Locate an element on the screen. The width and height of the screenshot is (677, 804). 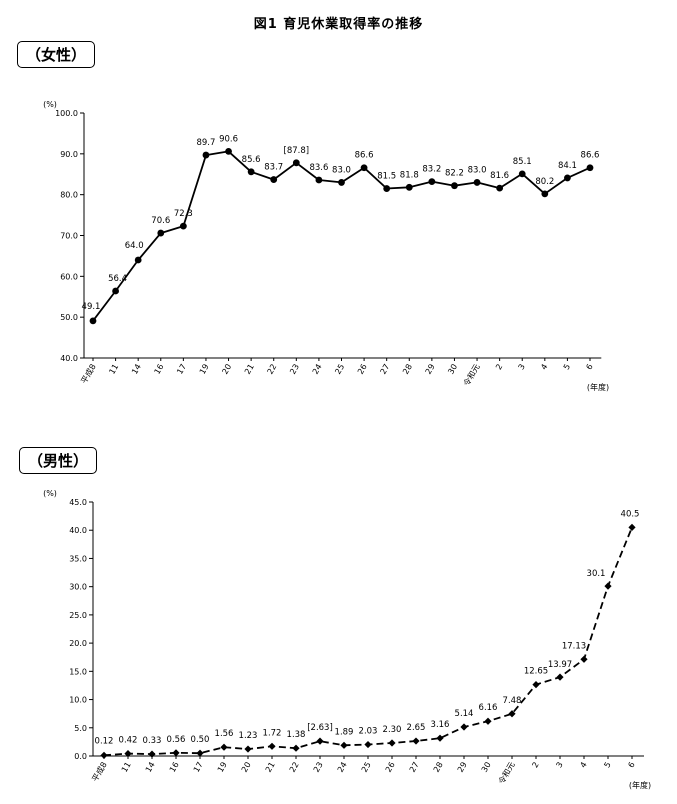
female-data-label: 72.3 is located at coordinates (183, 214).